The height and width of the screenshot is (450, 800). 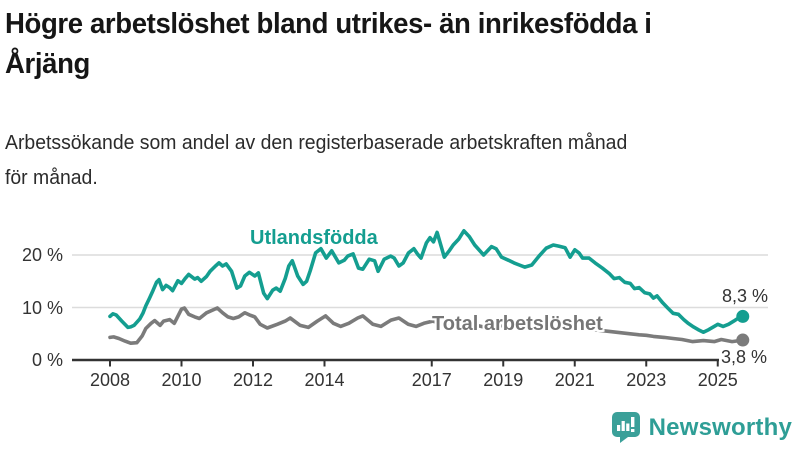 I want to click on x-axis-label-2014: 2014, so click(x=324, y=380).